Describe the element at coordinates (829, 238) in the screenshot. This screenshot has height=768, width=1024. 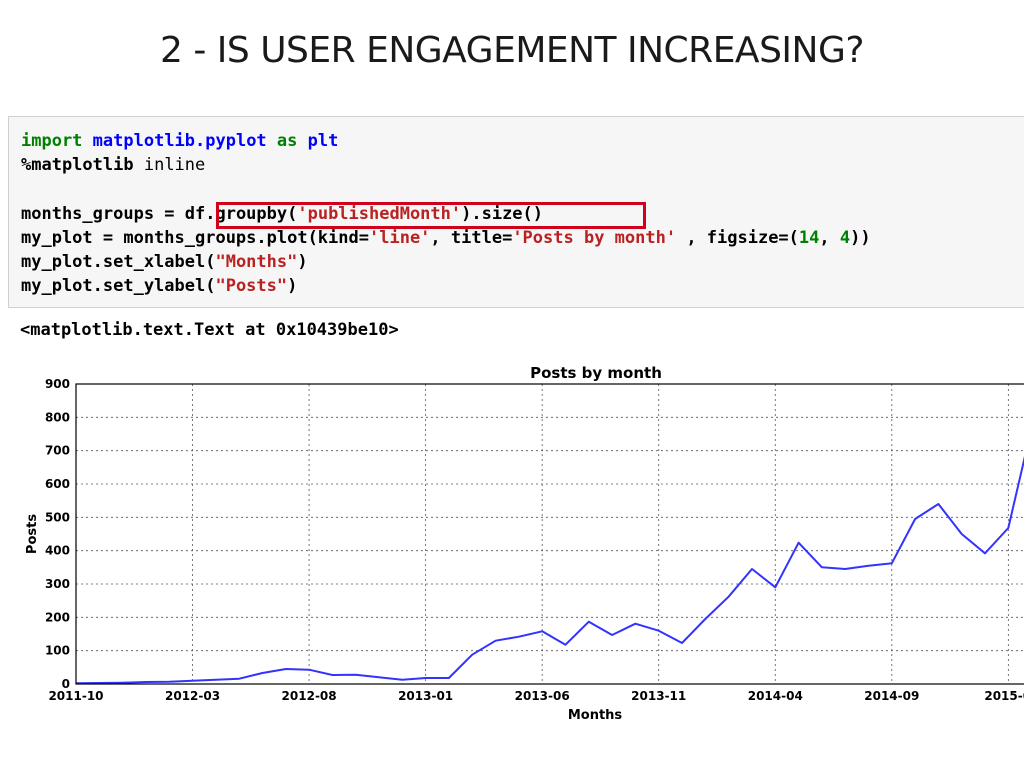
I see `code-comma: ,` at that location.